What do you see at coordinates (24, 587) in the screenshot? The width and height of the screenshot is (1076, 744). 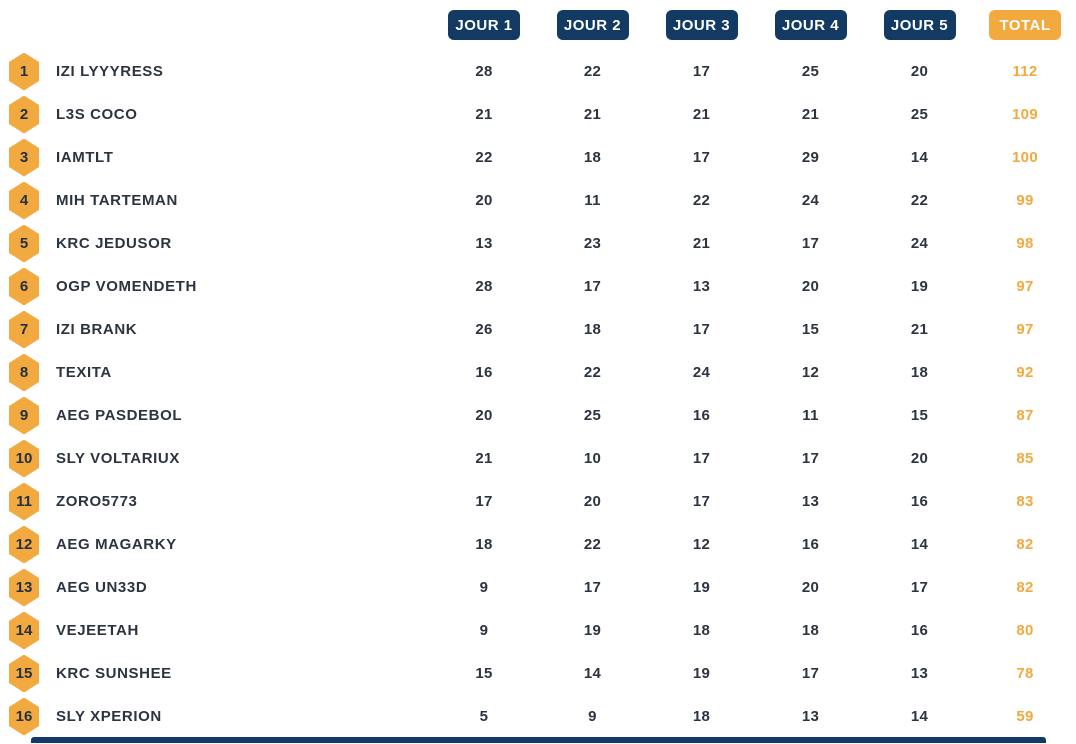 I see `rank-number: 13` at bounding box center [24, 587].